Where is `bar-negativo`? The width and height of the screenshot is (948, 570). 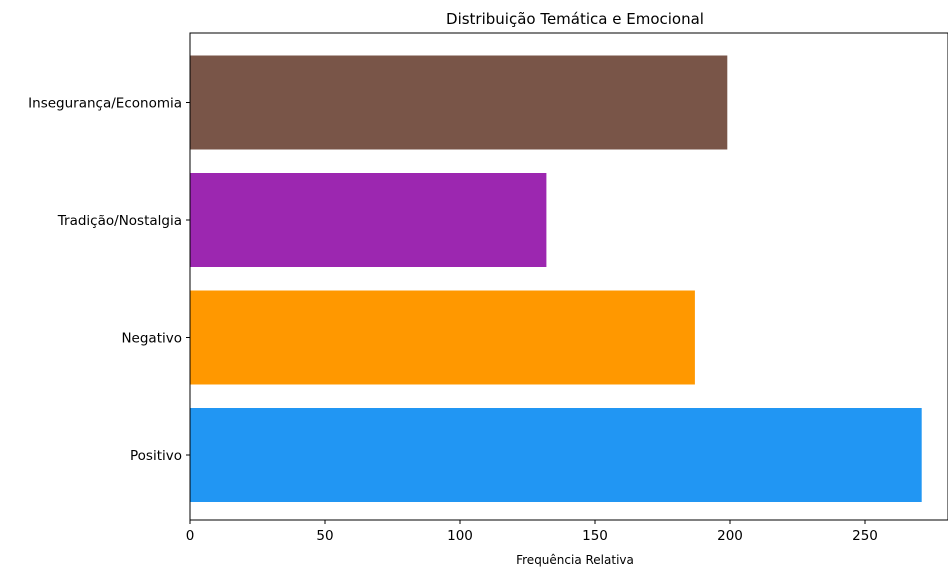
bar-negativo is located at coordinates (442, 337).